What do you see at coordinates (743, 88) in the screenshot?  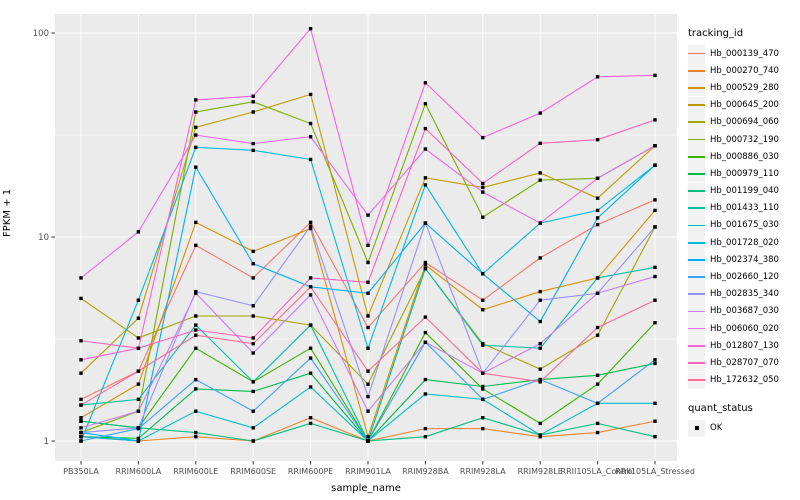 I see `legend-item-Hb_000529_280: Hb_000529_280` at bounding box center [743, 88].